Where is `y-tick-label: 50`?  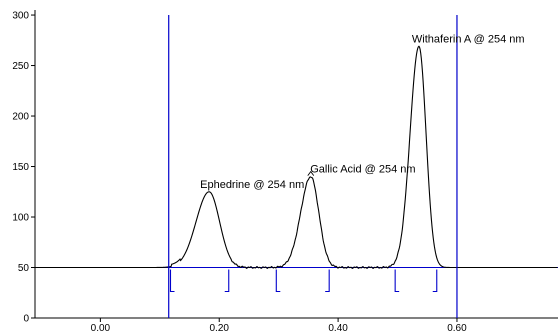 y-tick-label: 50 is located at coordinates (24, 268).